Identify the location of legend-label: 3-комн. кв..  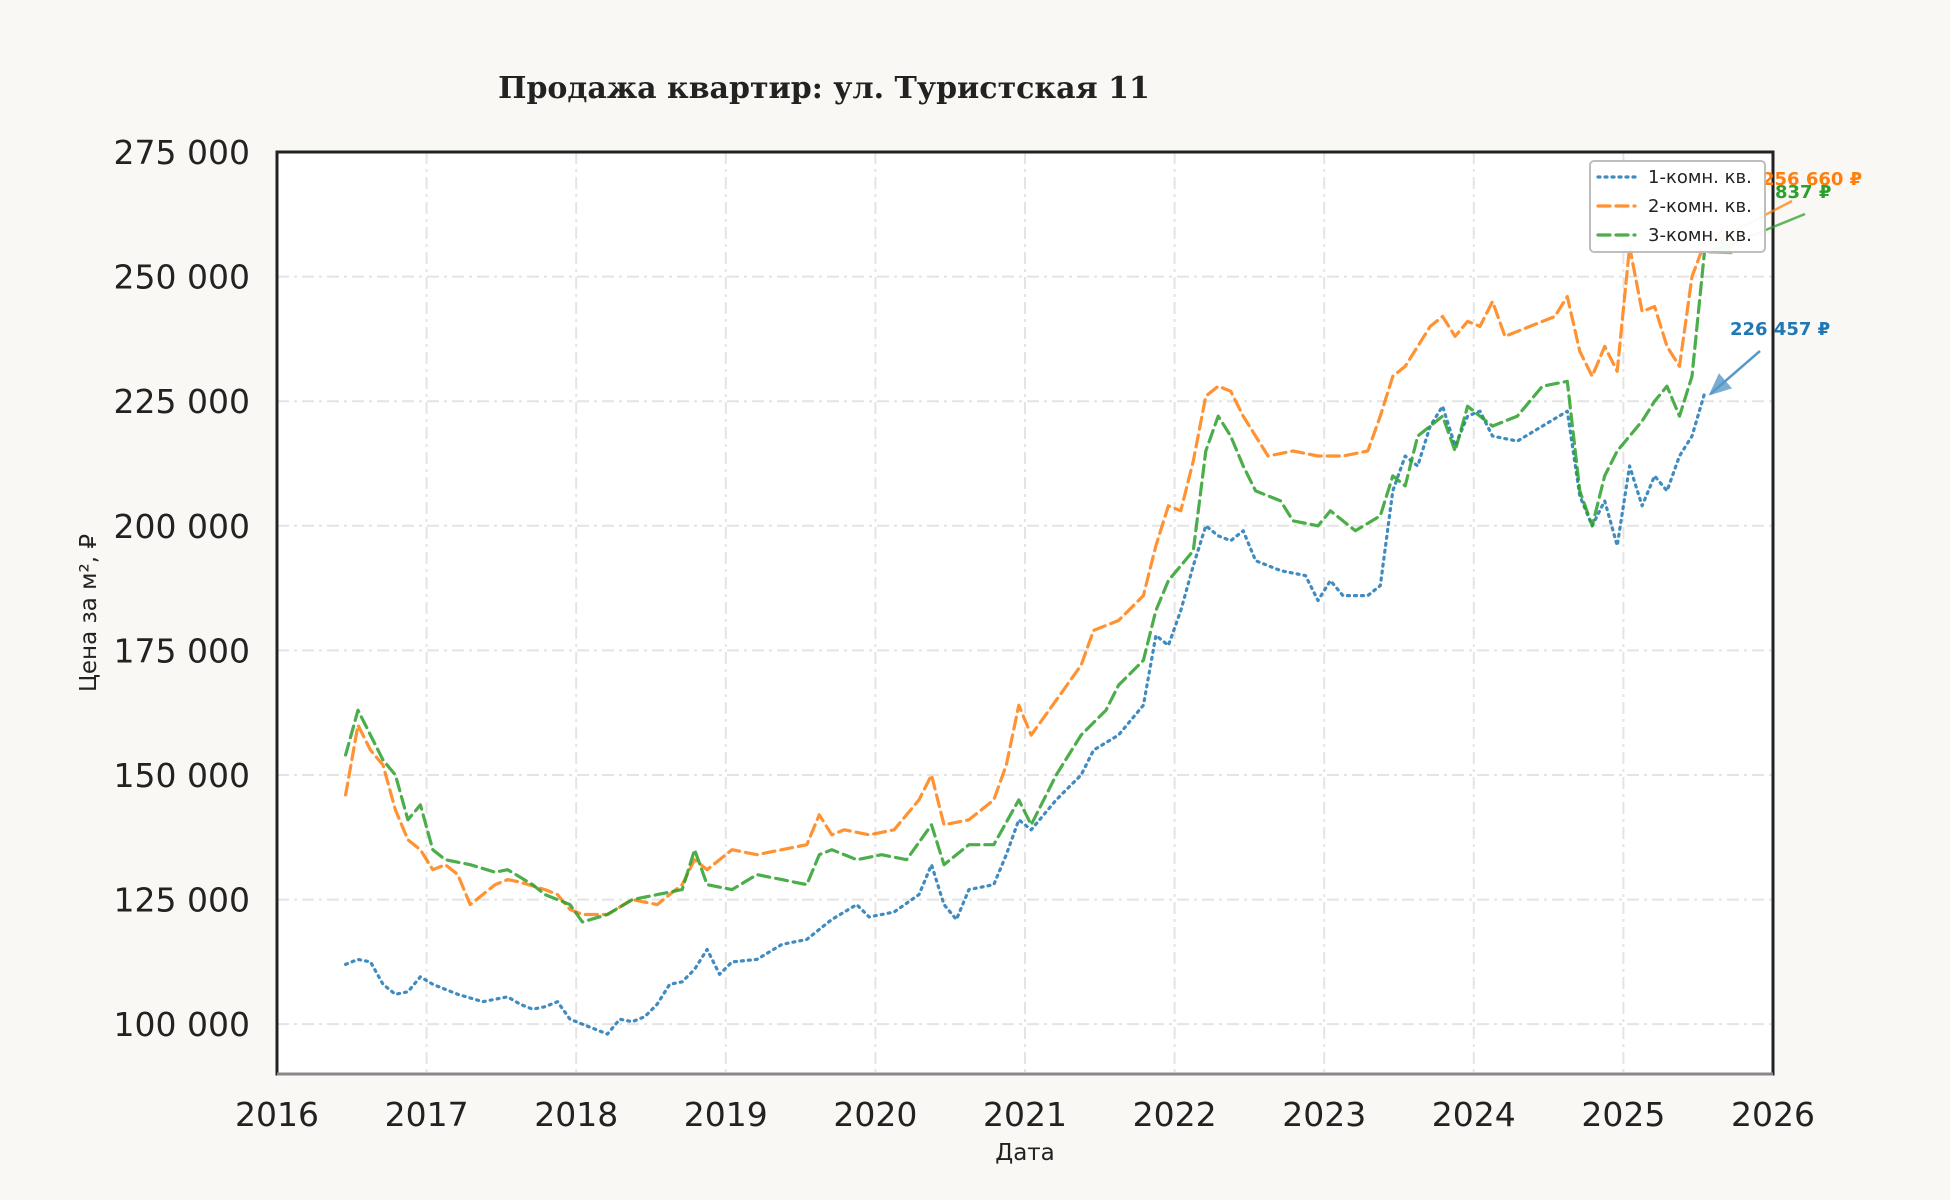
(1700, 235).